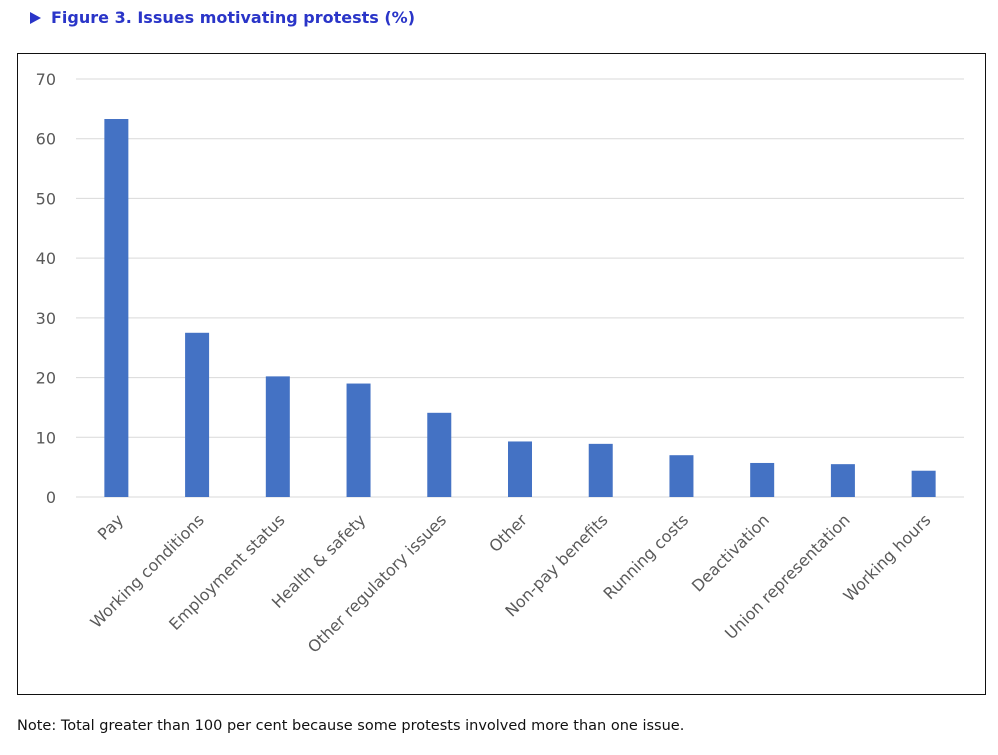  I want to click on y-tick-label: 30, so click(46, 318).